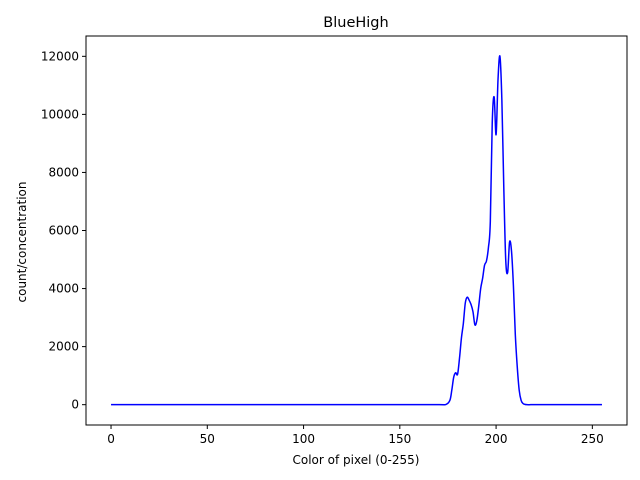 The image size is (640, 480). I want to click on y-tick-label: 6000, so click(63, 231).